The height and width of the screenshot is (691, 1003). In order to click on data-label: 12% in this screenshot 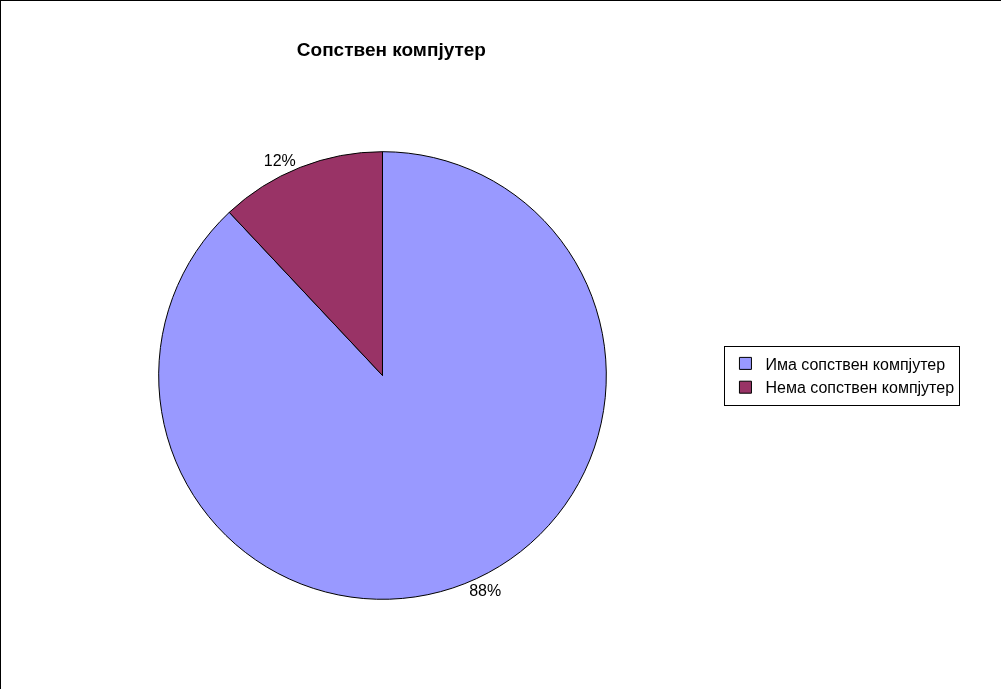, I will do `click(279, 160)`.